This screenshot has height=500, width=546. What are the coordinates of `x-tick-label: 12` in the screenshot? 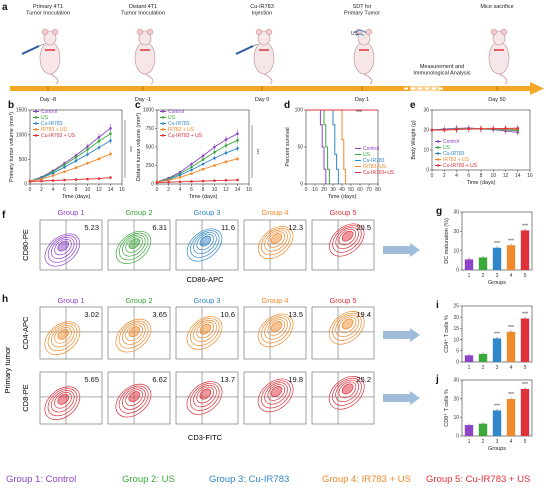 It's located at (226, 190).